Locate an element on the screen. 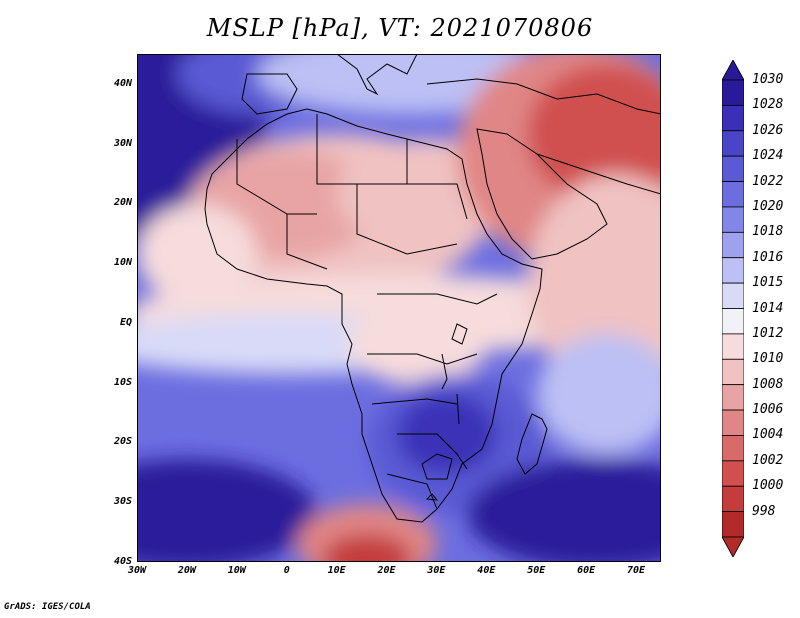 This screenshot has width=800, height=618. colorbar-label: 1026 is located at coordinates (768, 130).